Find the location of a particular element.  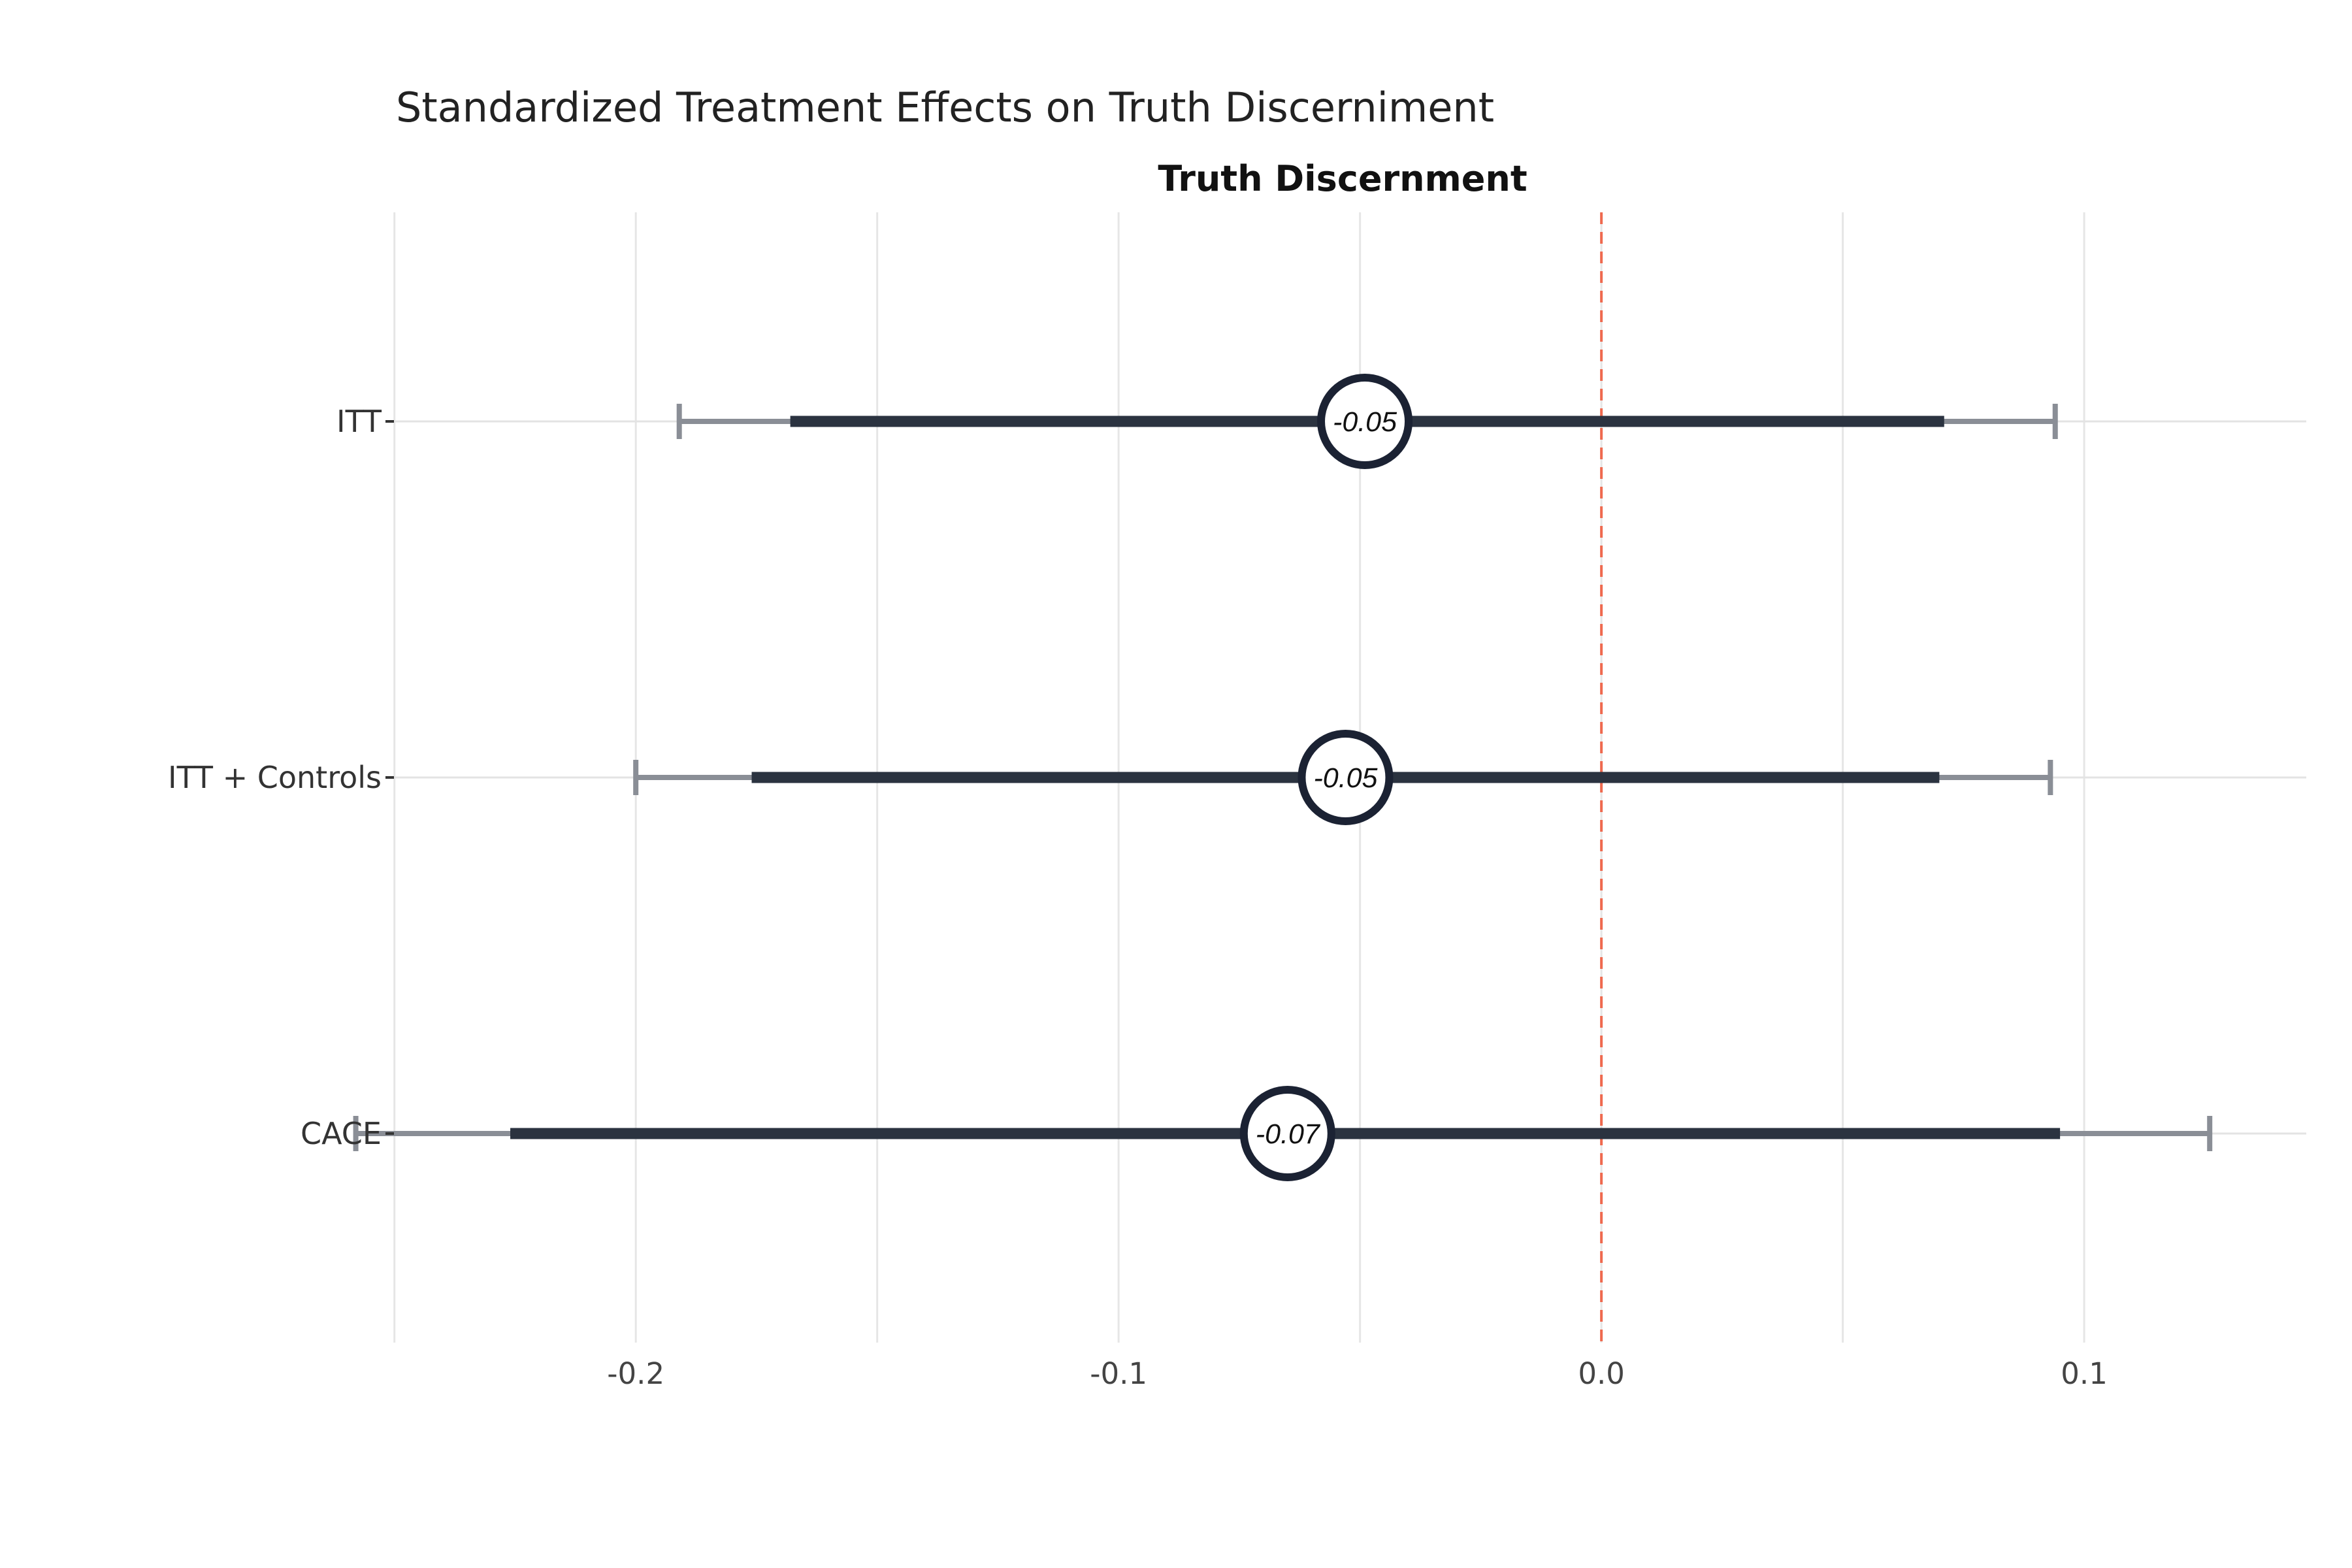

y-tick-label-0: ITT is located at coordinates (359, 421).